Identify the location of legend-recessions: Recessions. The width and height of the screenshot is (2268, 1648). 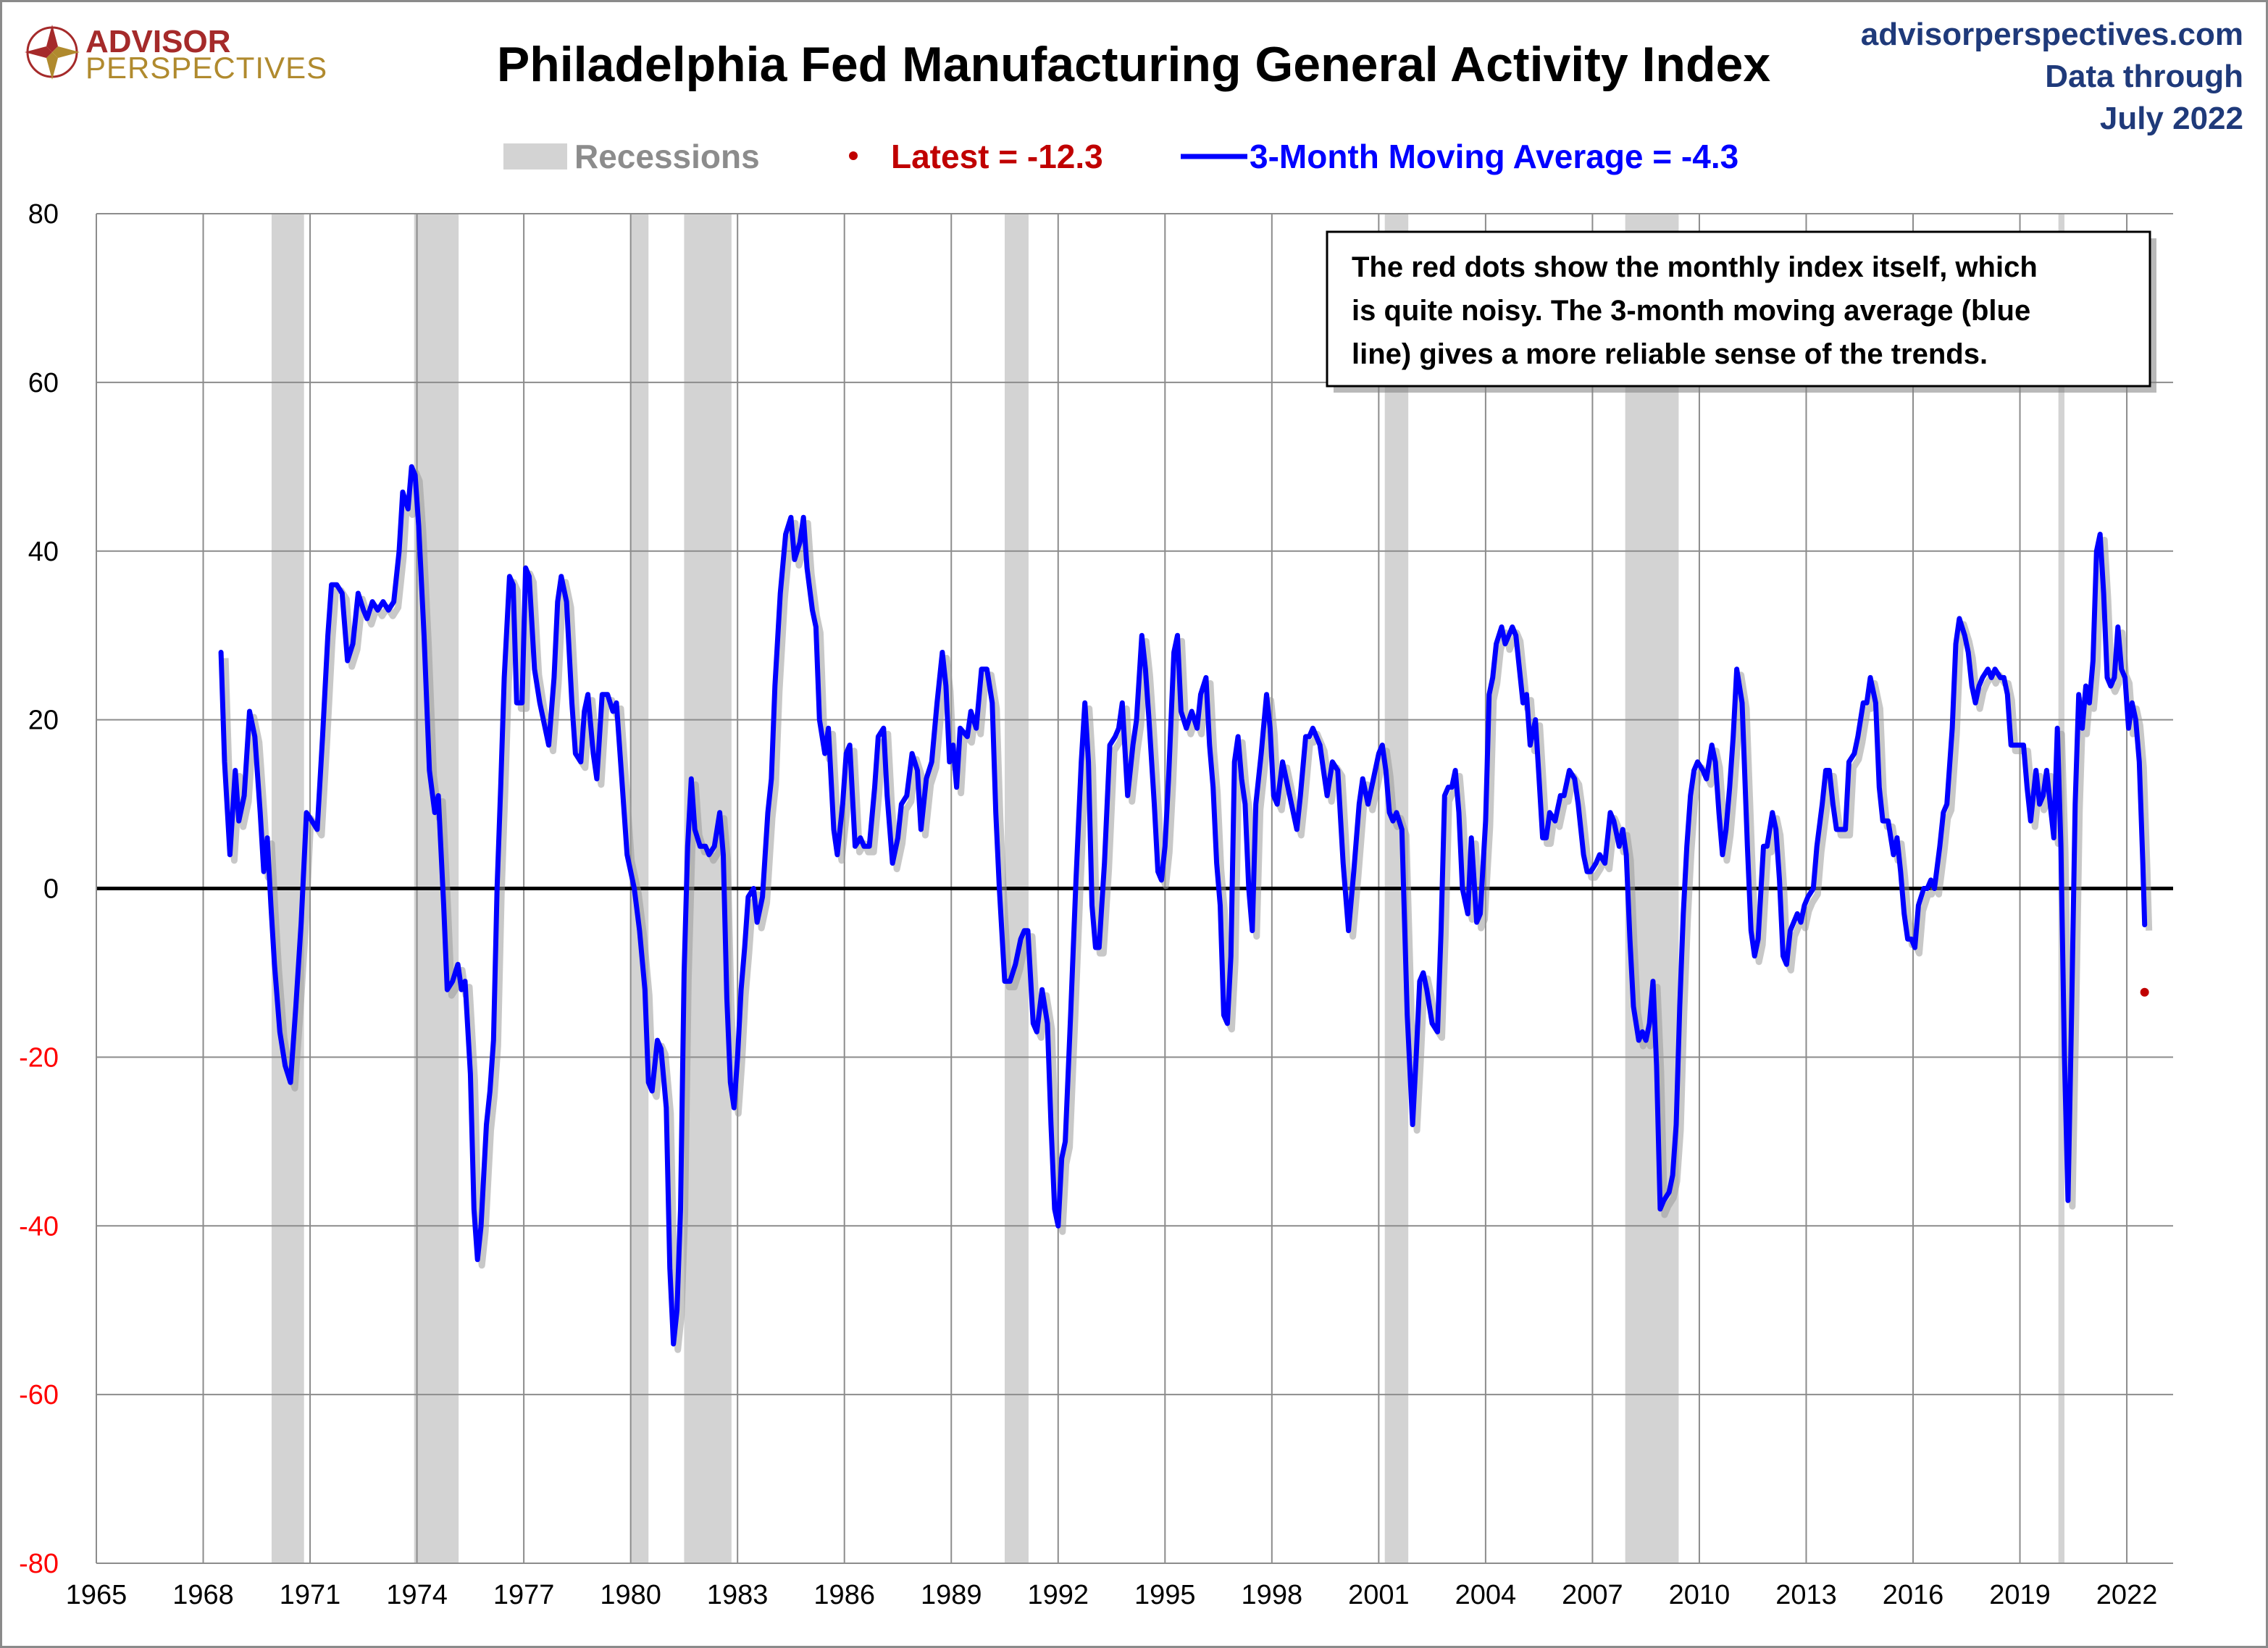
(667, 156).